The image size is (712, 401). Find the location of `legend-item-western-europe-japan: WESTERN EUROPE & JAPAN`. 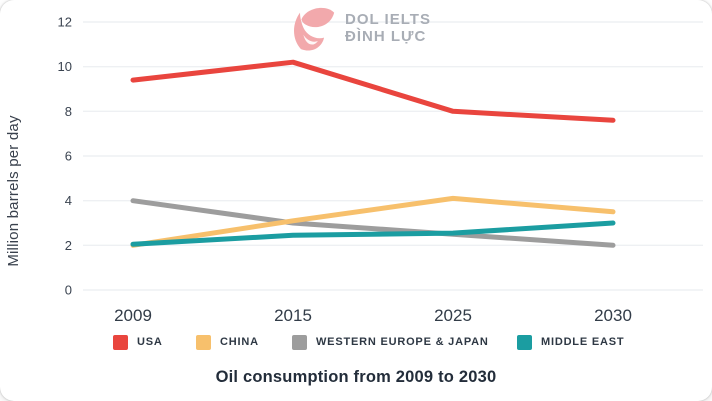

legend-item-western-europe-japan: WESTERN EUROPE & JAPAN is located at coordinates (390, 342).